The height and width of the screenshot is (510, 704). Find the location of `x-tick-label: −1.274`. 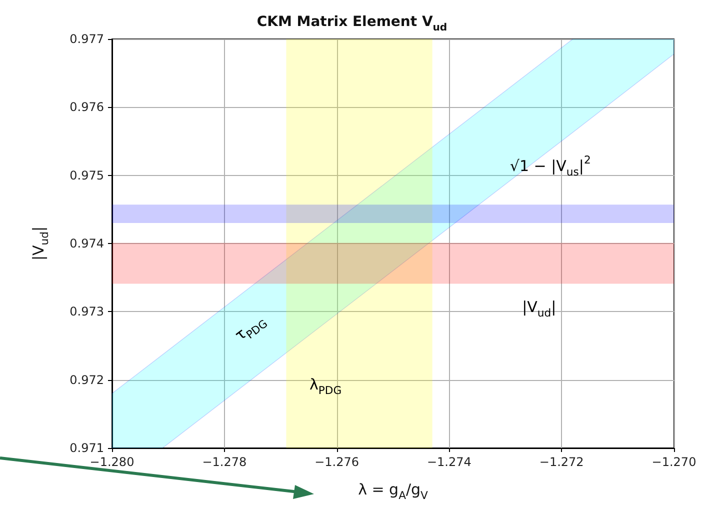

x-tick-label: −1.274 is located at coordinates (449, 462).